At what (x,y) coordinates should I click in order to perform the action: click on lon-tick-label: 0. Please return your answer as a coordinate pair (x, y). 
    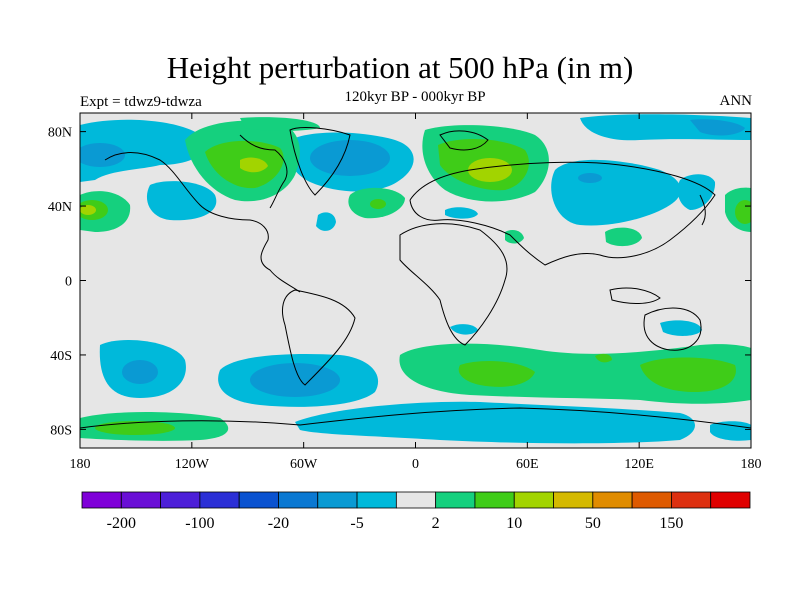
    Looking at the image, I should click on (415, 464).